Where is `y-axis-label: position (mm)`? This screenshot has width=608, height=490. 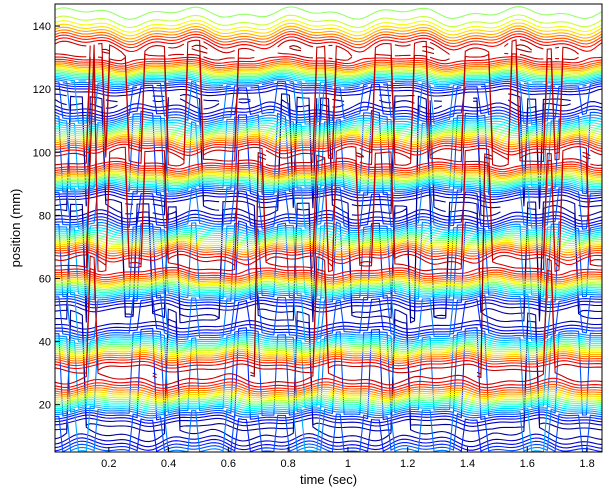
y-axis-label: position (mm) is located at coordinates (15, 228).